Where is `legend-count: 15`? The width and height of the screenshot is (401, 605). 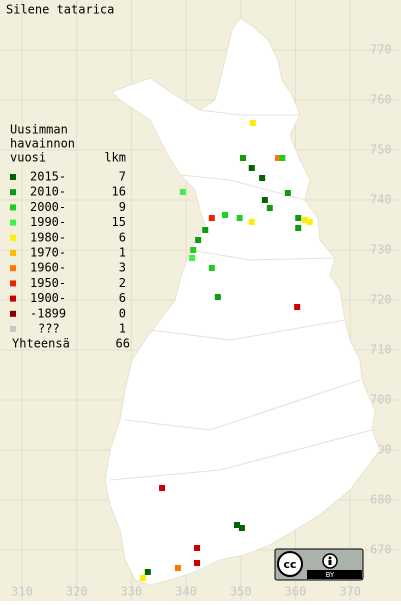
legend-count: 15 is located at coordinates (119, 222).